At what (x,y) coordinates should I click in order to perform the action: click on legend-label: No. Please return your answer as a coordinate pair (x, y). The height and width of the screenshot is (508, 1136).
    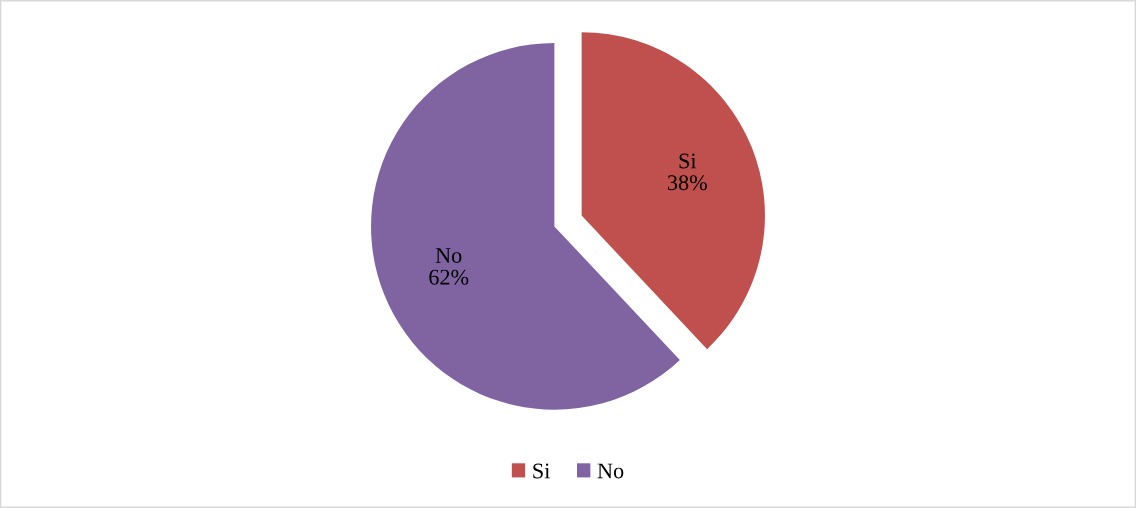
    Looking at the image, I should click on (610, 471).